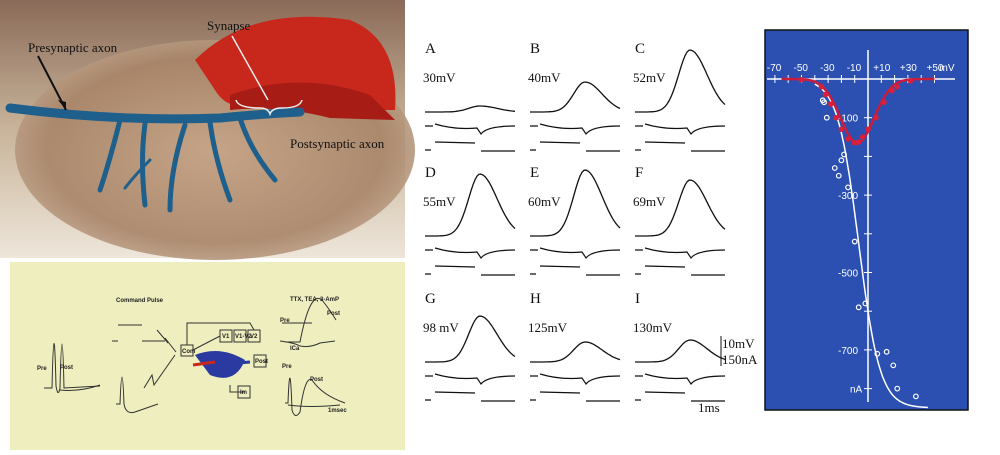 This screenshot has height=455, width=1000. Describe the element at coordinates (535, 299) in the screenshot. I see `panel-letter: H` at that location.